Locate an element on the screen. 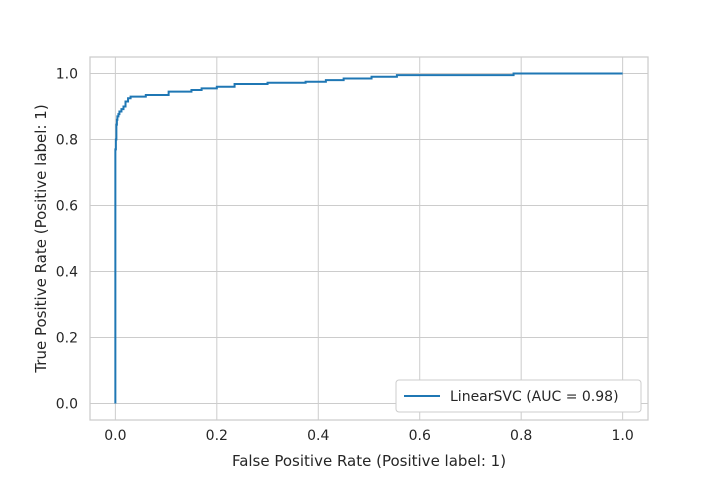  x-tick-label: 0.6 is located at coordinates (420, 436).